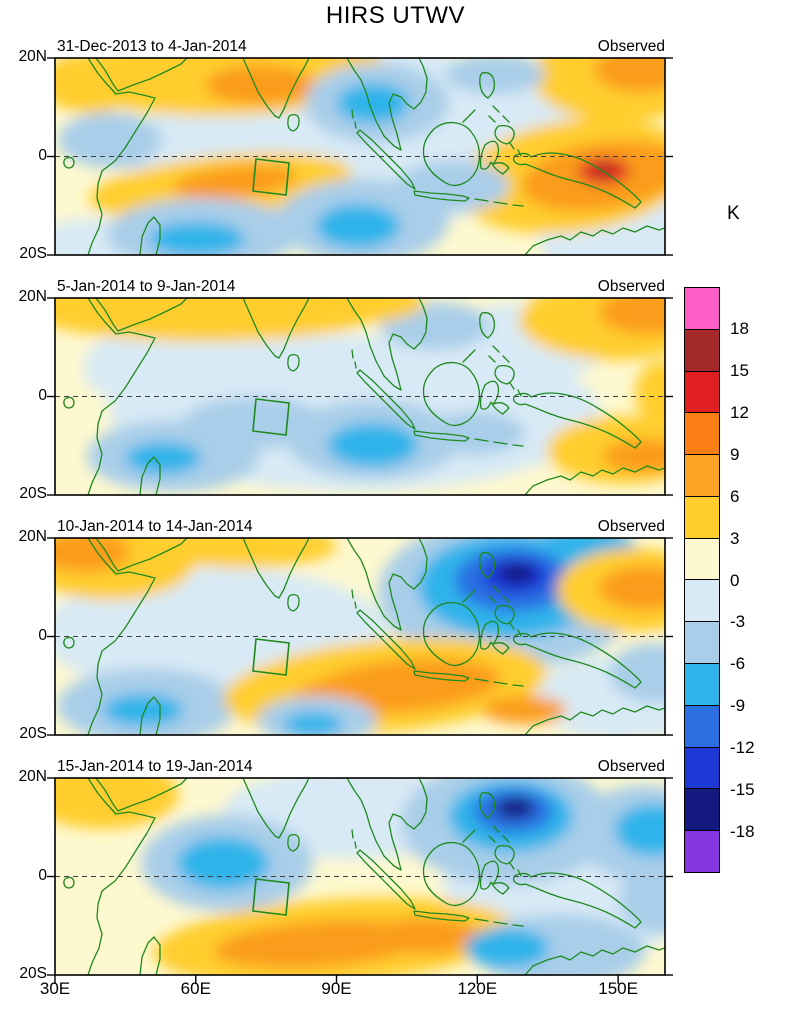 This screenshot has width=791, height=1013. Describe the element at coordinates (735, 580) in the screenshot. I see `colorbar-tick-label: 0` at that location.